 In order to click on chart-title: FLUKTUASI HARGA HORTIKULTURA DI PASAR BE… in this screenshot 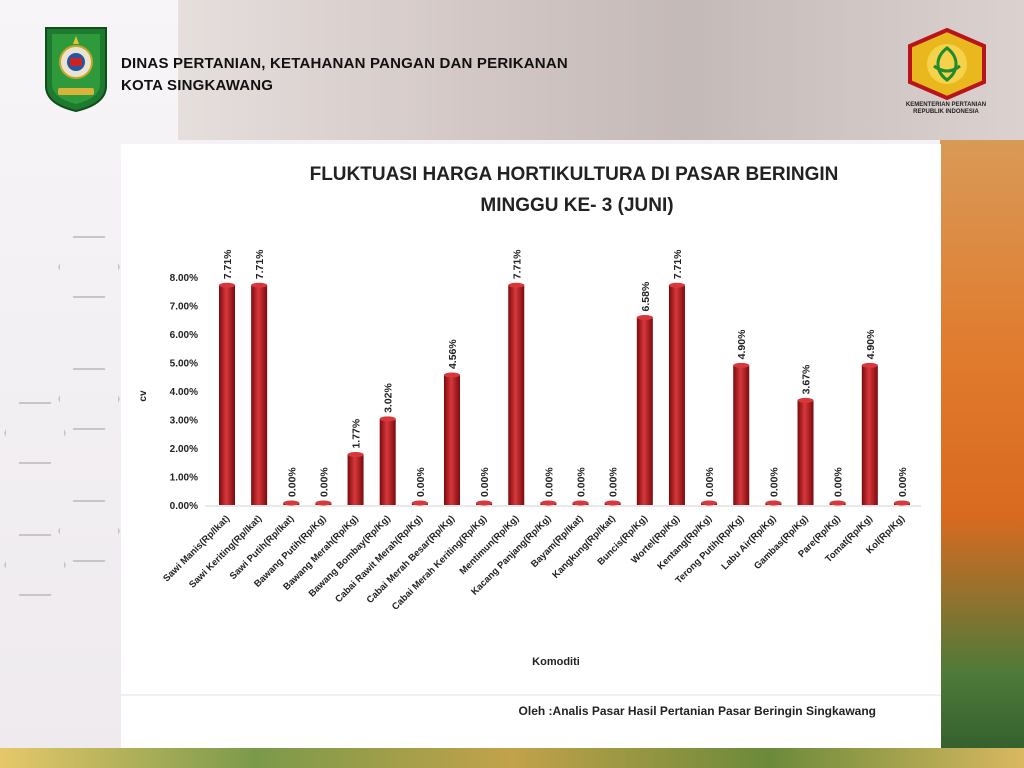, I will do `click(574, 174)`.